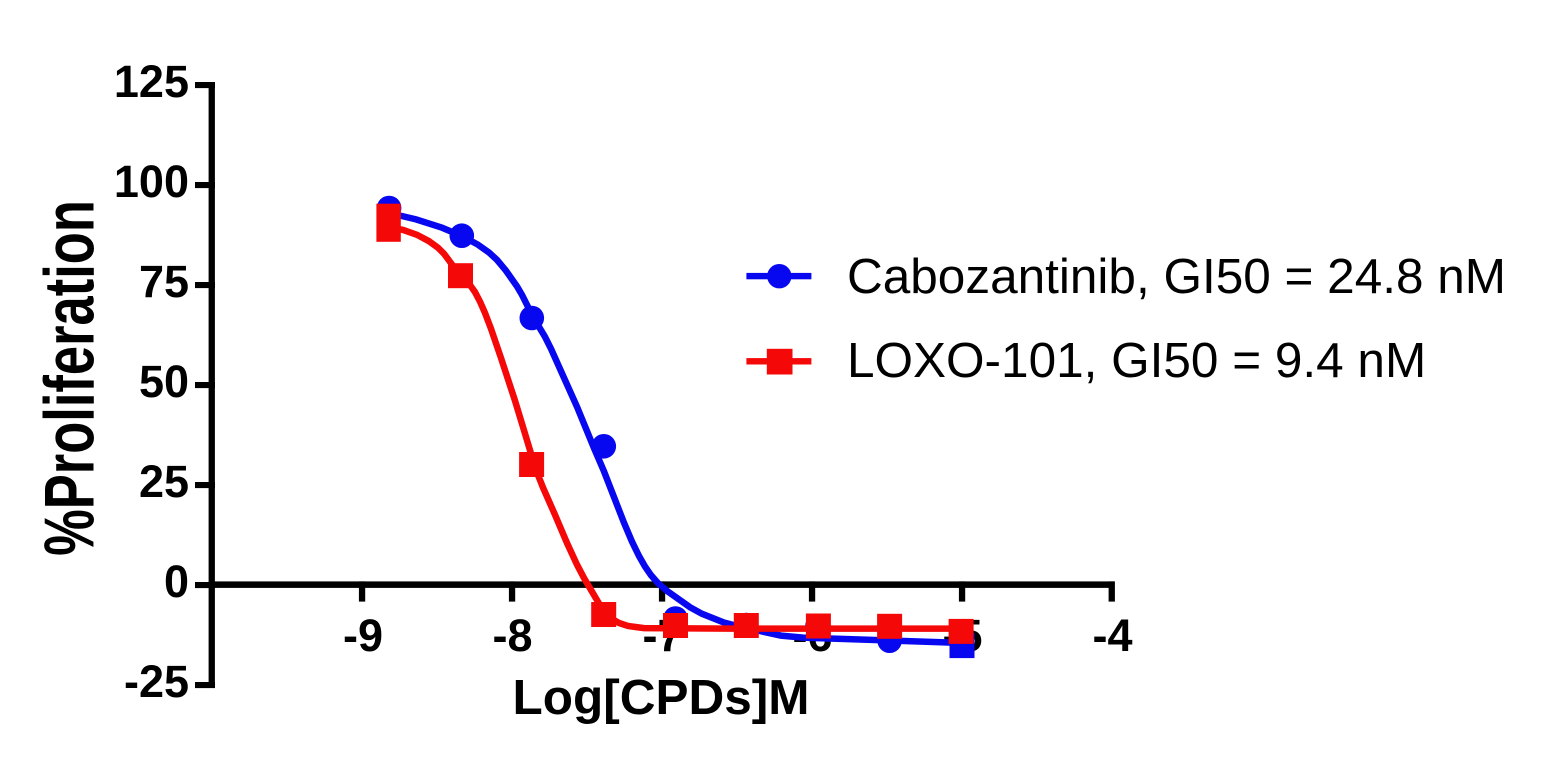 Image resolution: width=1546 pixels, height=770 pixels. What do you see at coordinates (151, 81) in the screenshot?
I see `svg-text: 125` at bounding box center [151, 81].